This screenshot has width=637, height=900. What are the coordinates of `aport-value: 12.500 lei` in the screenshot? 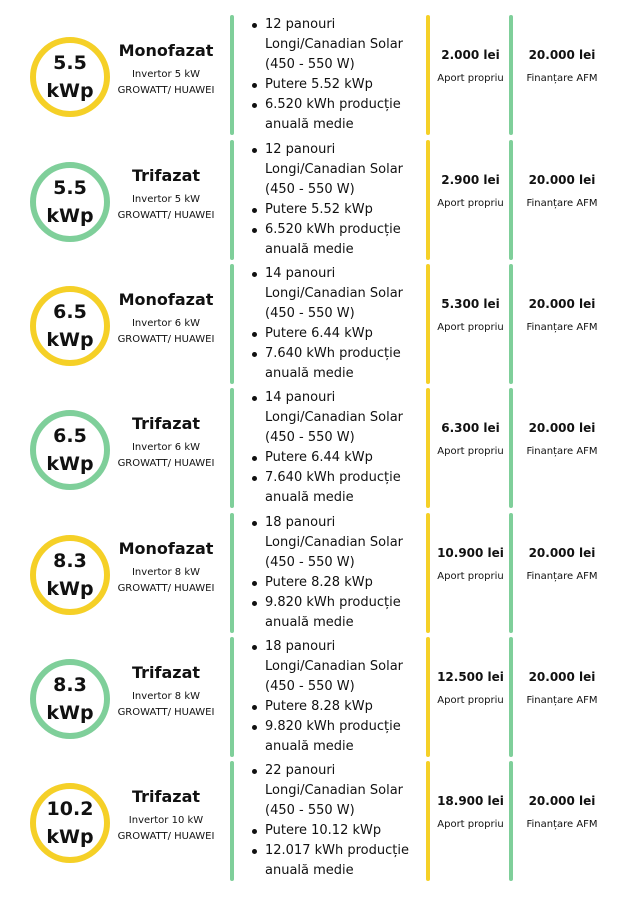 It's located at (470, 677).